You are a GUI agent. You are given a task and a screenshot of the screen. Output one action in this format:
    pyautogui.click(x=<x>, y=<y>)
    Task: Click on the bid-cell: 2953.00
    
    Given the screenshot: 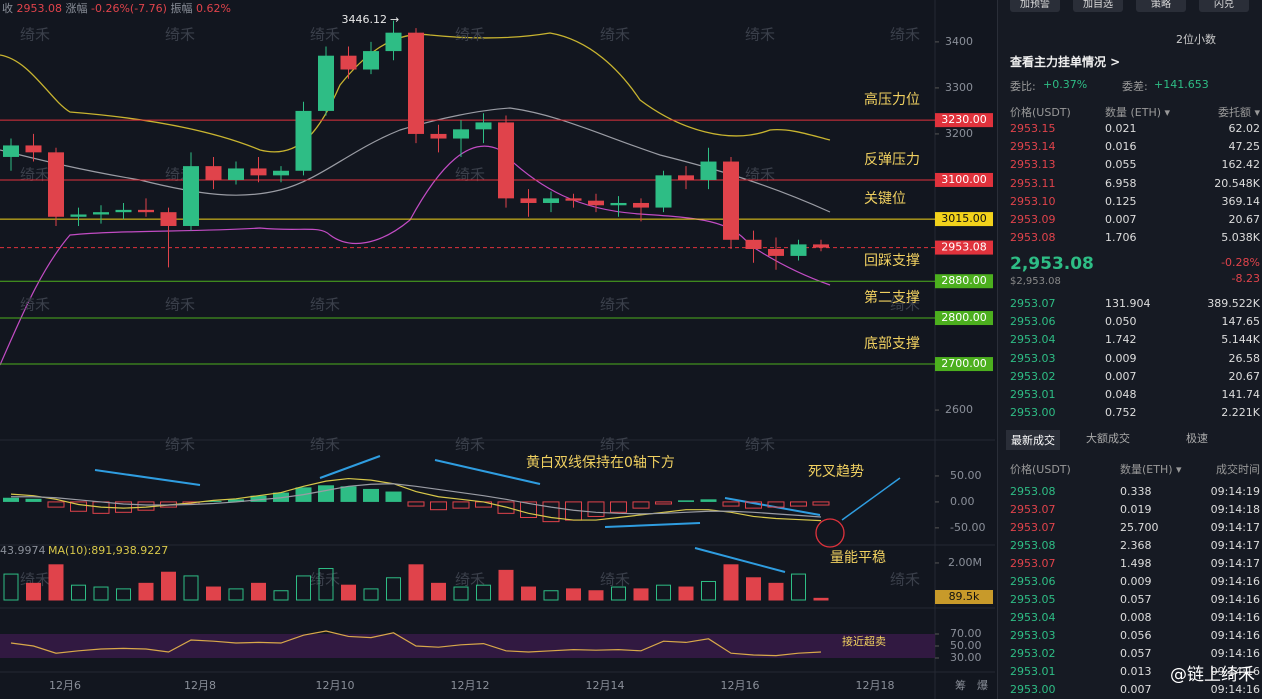 What is the action you would take?
    pyautogui.click(x=1033, y=413)
    